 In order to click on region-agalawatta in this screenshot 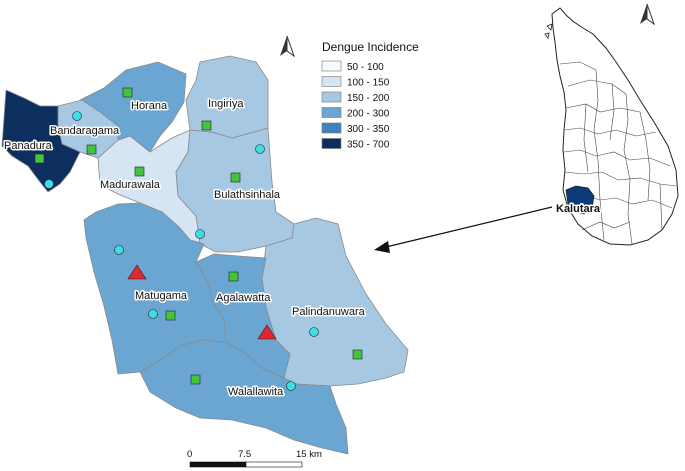, I will do `click(243, 316)`.